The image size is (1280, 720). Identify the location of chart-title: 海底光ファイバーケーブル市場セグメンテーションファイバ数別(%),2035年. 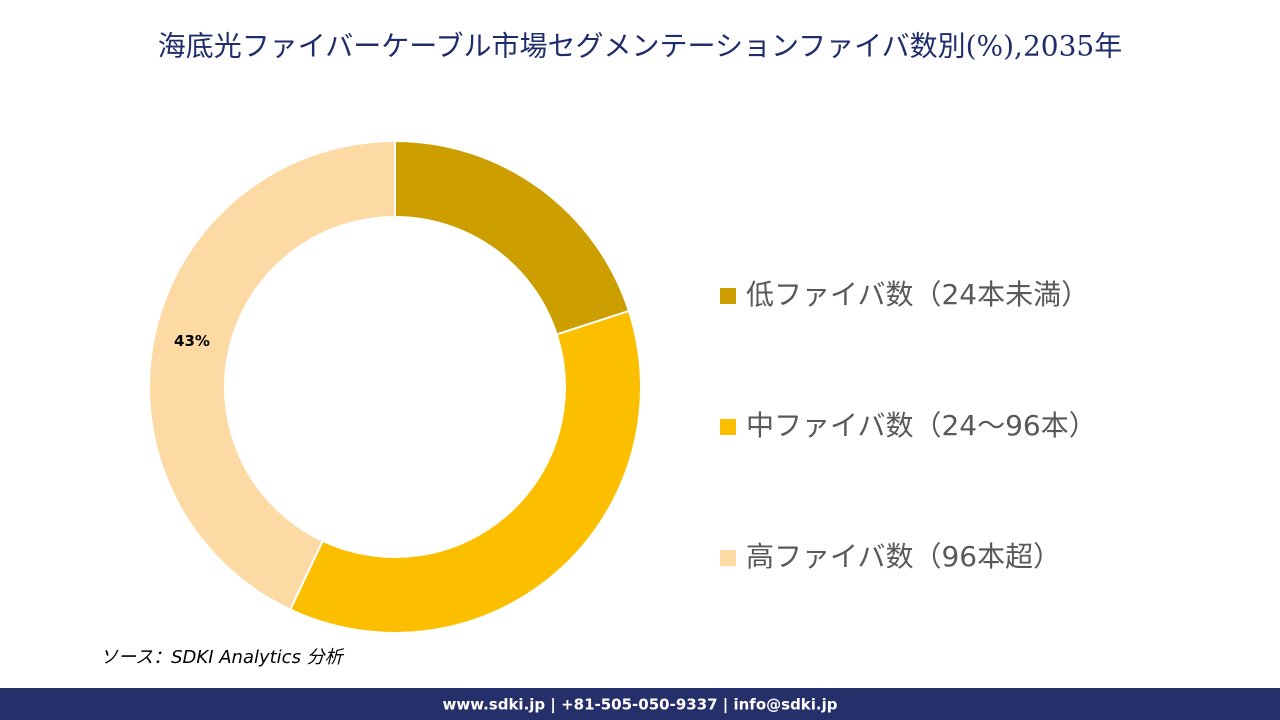
(640, 46).